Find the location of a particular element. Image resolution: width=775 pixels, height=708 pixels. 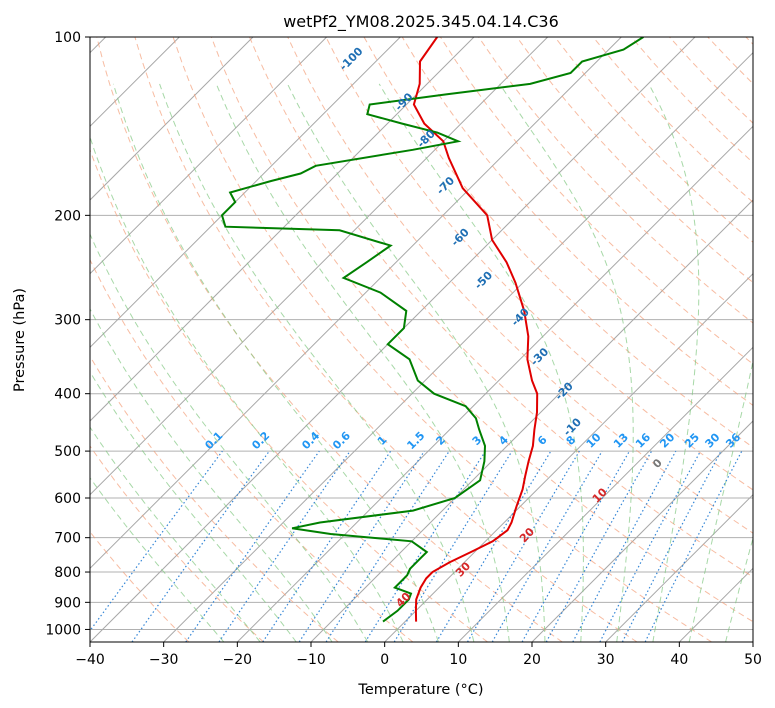

dry-adiabat-label: -20 is located at coordinates (564, 390).